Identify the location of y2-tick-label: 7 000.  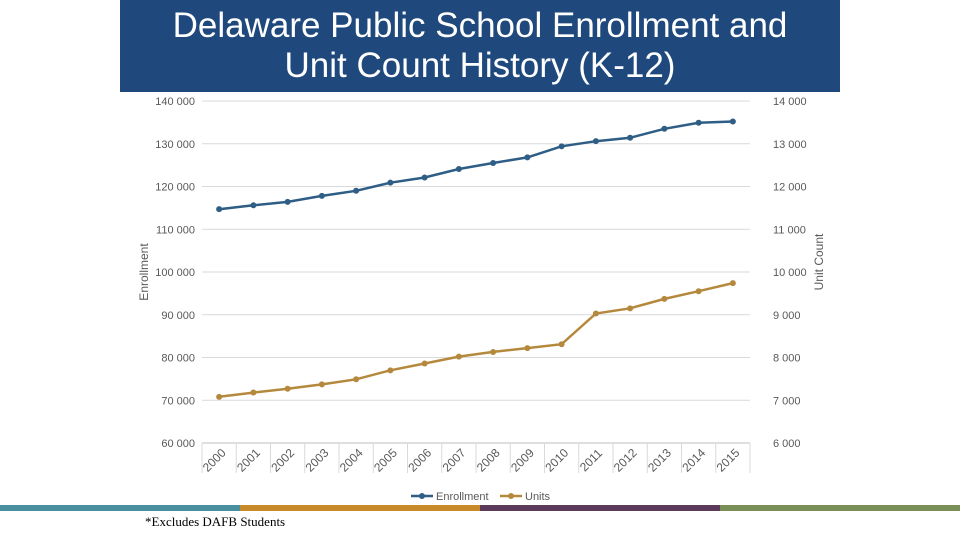
(787, 401).